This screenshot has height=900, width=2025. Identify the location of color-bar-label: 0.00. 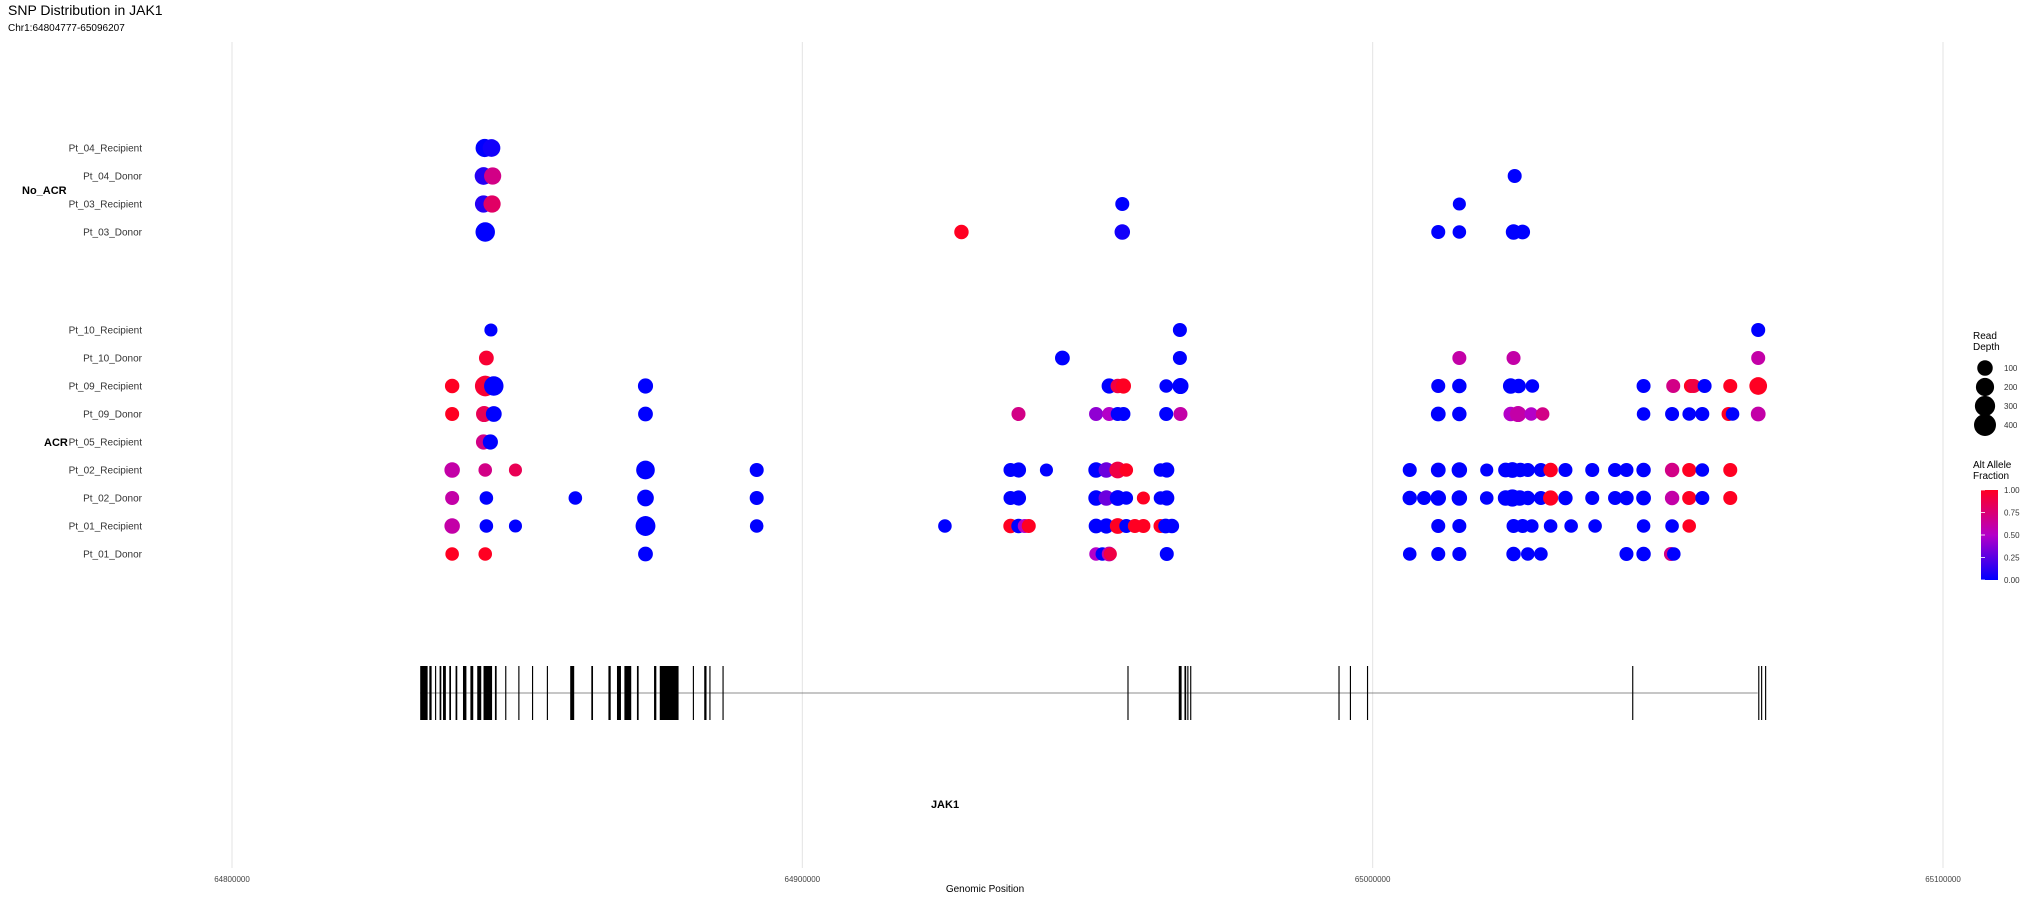
(2012, 580).